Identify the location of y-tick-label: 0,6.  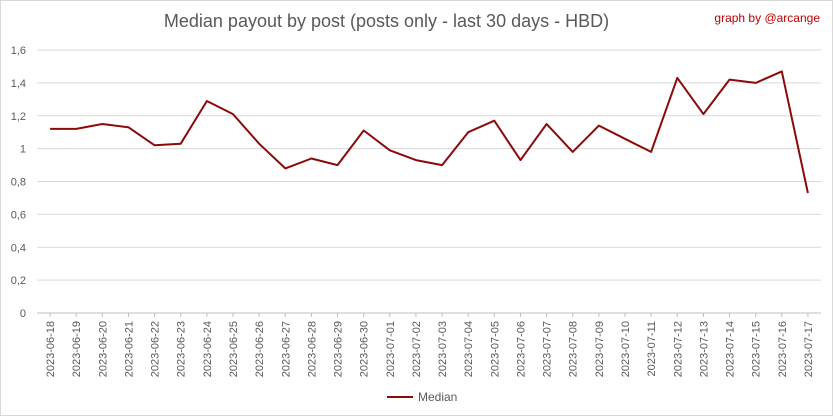
(18, 215).